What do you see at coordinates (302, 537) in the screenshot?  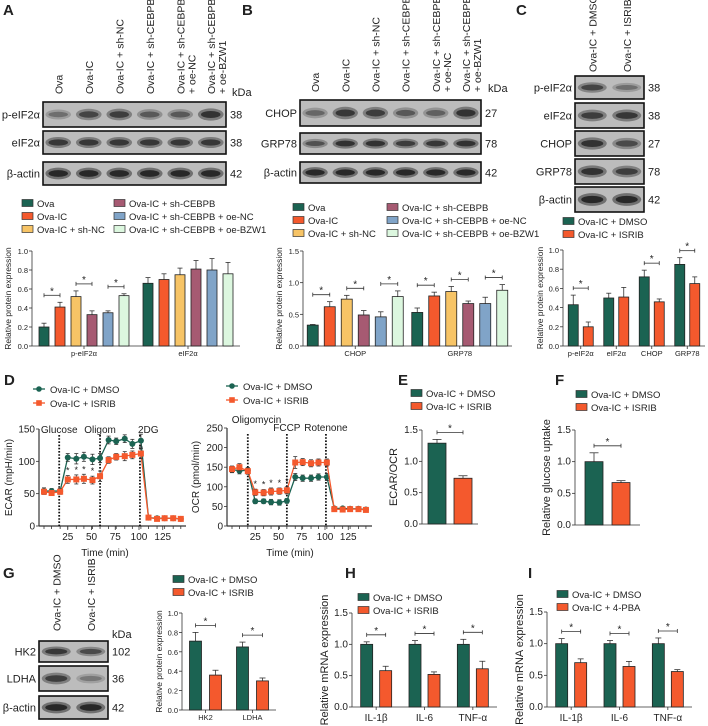 I see `x-tick-label: 75` at bounding box center [302, 537].